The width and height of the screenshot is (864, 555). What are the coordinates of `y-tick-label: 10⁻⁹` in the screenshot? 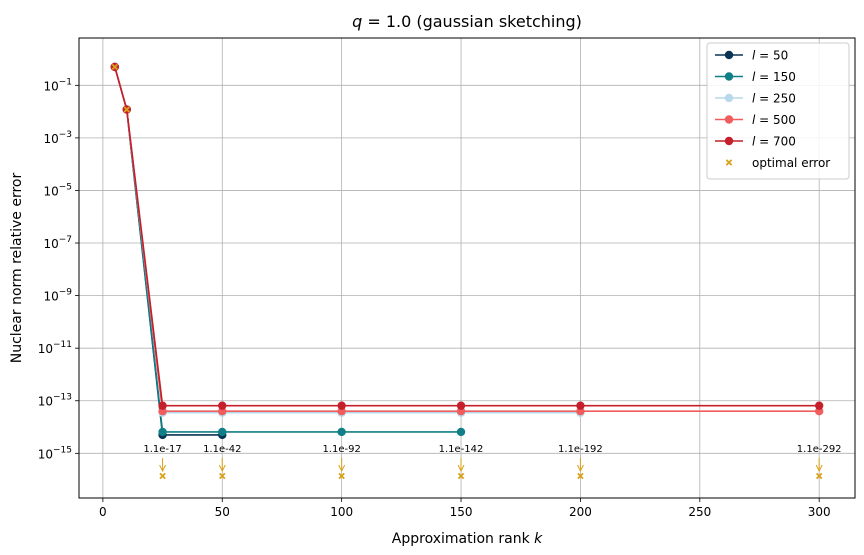 It's located at (57, 296).